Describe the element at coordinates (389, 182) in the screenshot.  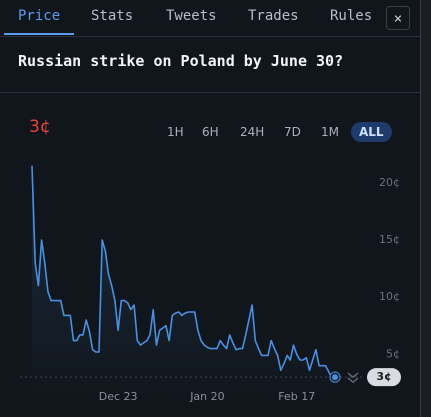
I see `y-tick-label: 20¢` at that location.